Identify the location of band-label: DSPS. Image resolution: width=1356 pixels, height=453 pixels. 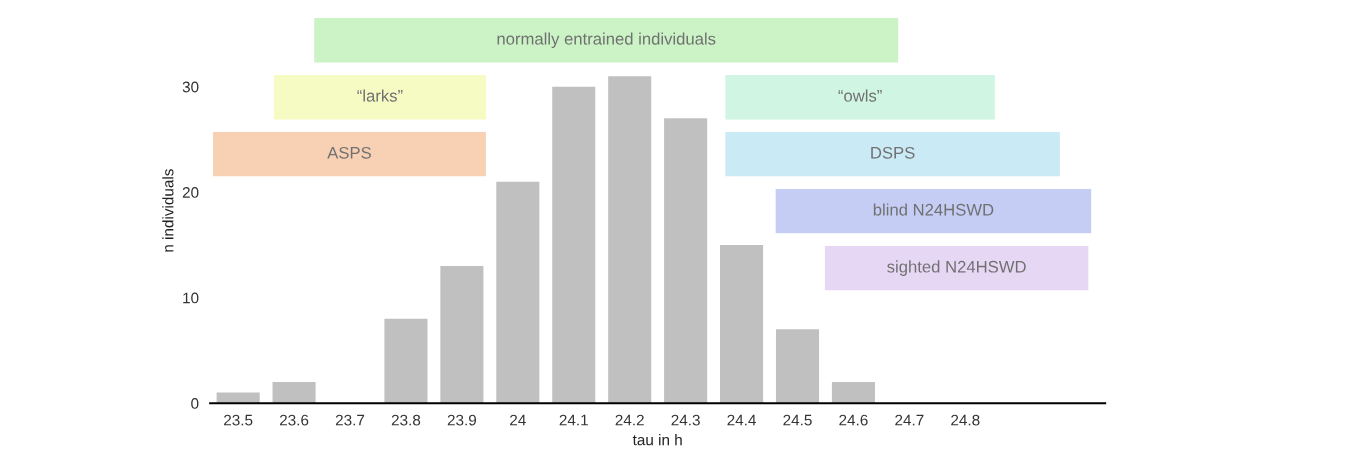
(893, 152).